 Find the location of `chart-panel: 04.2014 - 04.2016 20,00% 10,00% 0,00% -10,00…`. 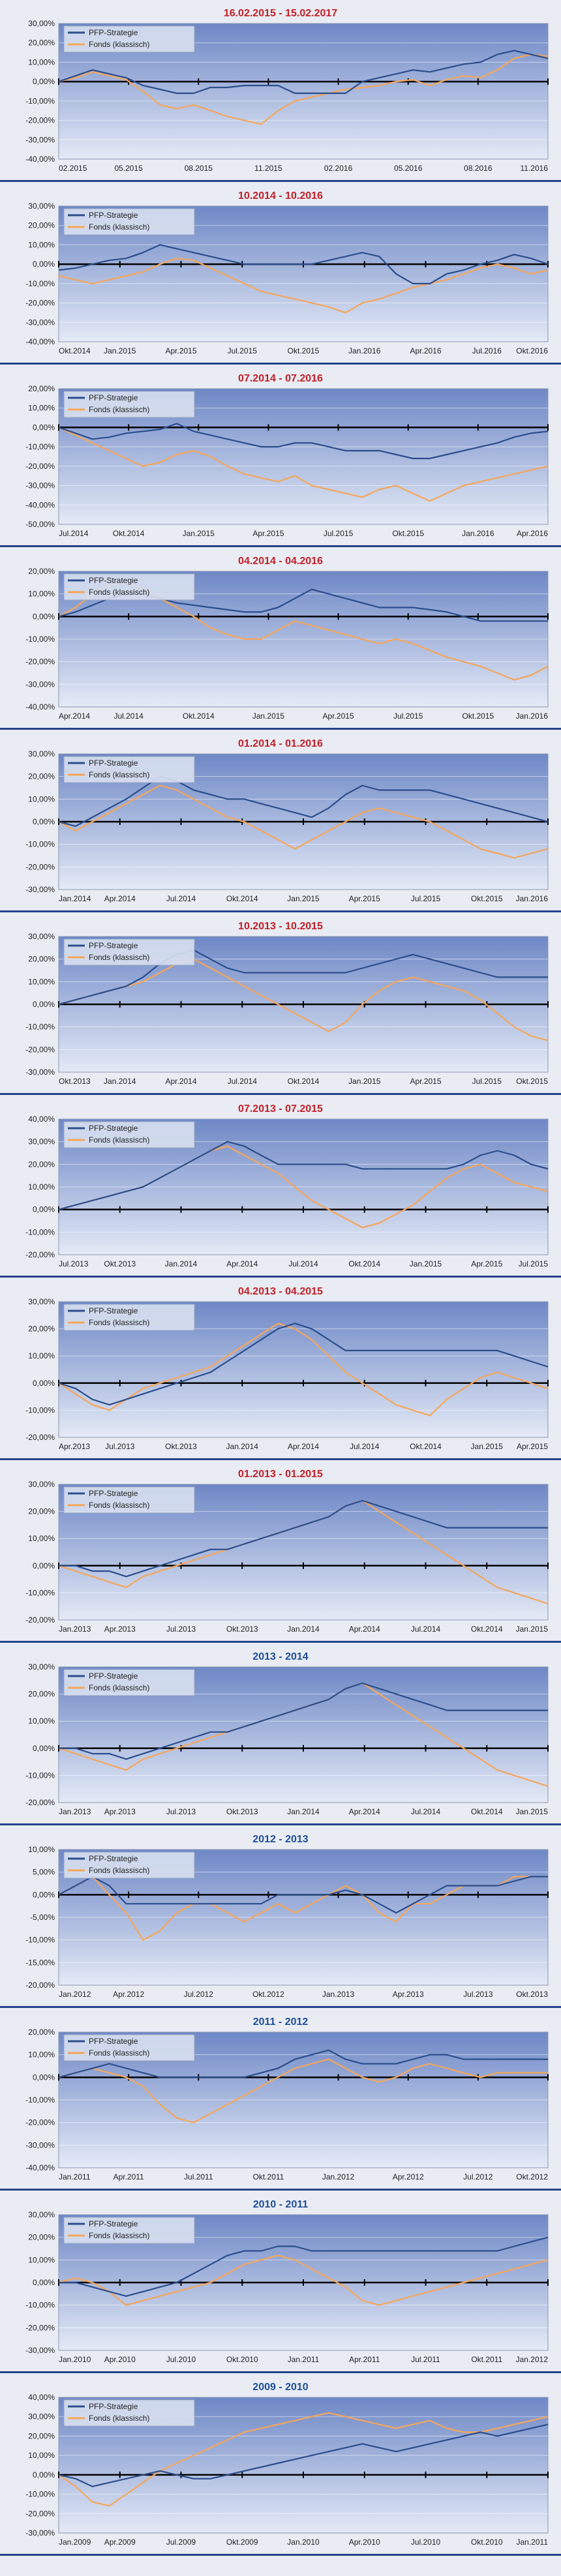

chart-panel: 04.2014 - 04.2016 20,00% 10,00% 0,00% -10,00… is located at coordinates (280, 640).